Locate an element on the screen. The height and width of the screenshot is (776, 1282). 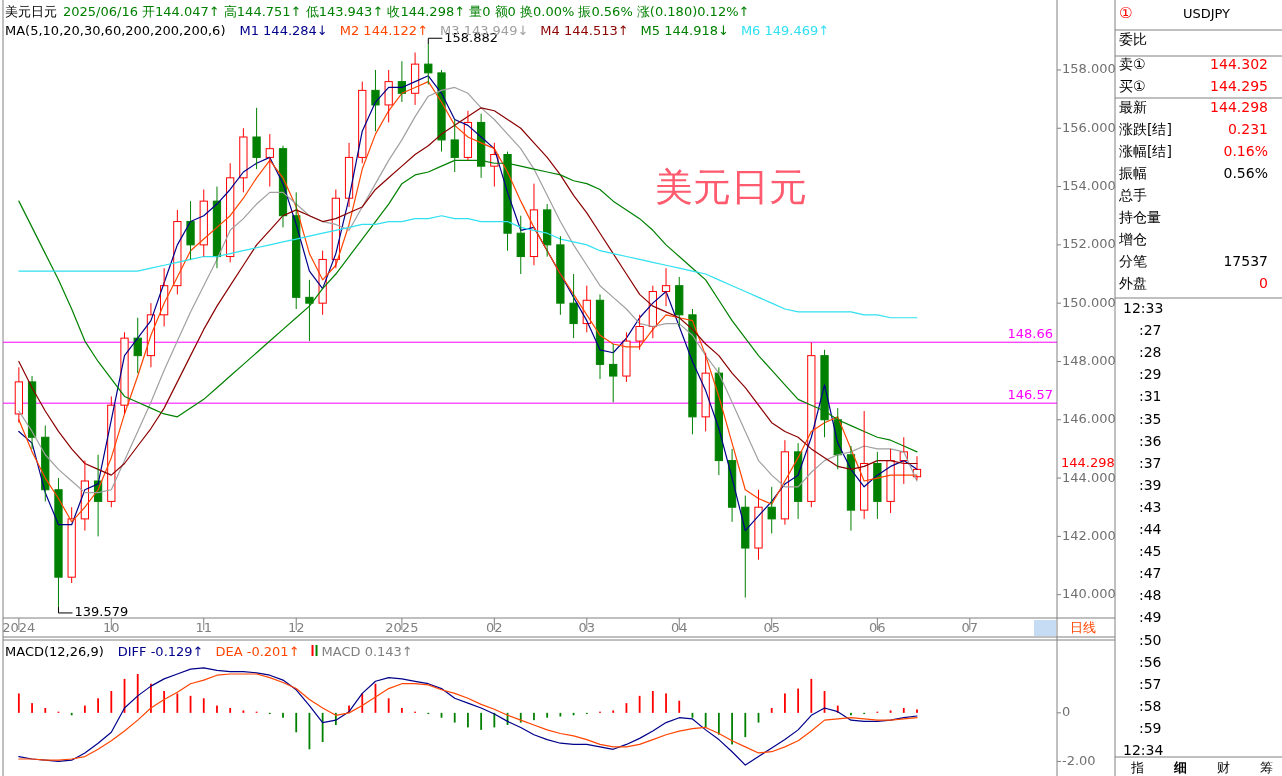
x-tick-label: 05 is located at coordinates (771, 627).